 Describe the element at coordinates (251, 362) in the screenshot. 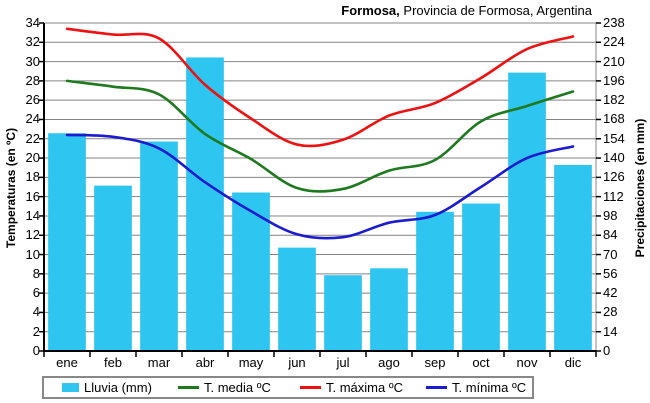

I see `month-label-may: may` at that location.